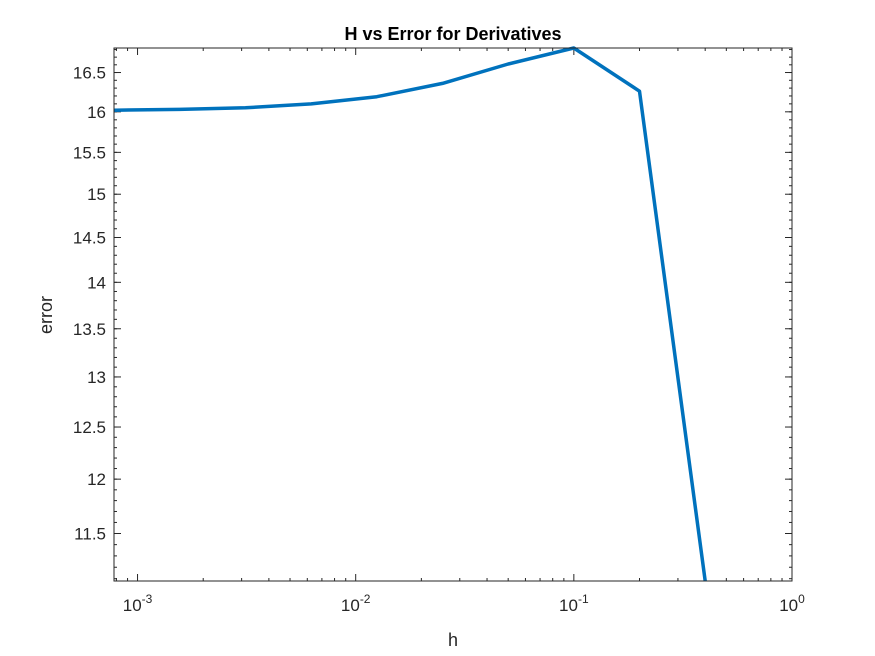  Describe the element at coordinates (89, 304) in the screenshot. I see `y-tick-labels: 11.5 12 12.5 13 13.5 14 14.5 15 15.5 16 16.5` at that location.